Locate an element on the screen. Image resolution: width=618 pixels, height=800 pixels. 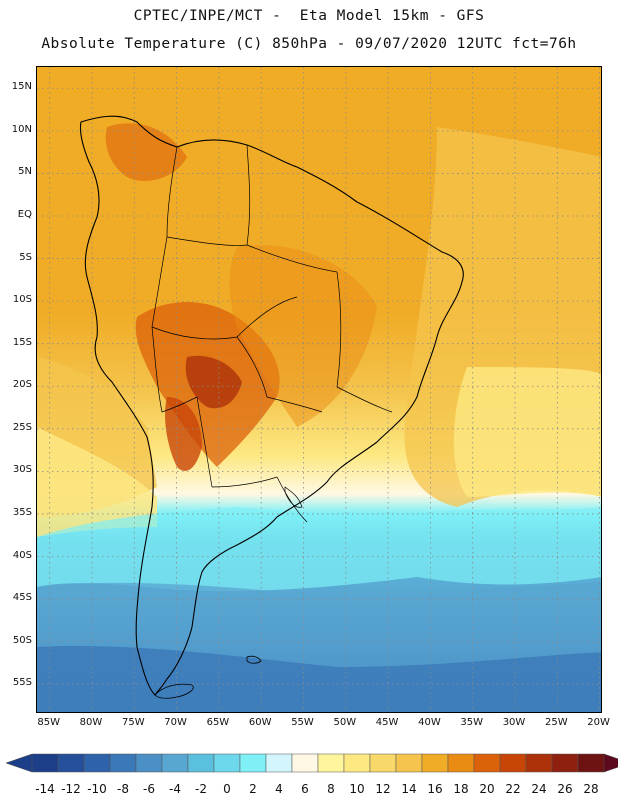
latitude-label: 35S is located at coordinates (22, 512).